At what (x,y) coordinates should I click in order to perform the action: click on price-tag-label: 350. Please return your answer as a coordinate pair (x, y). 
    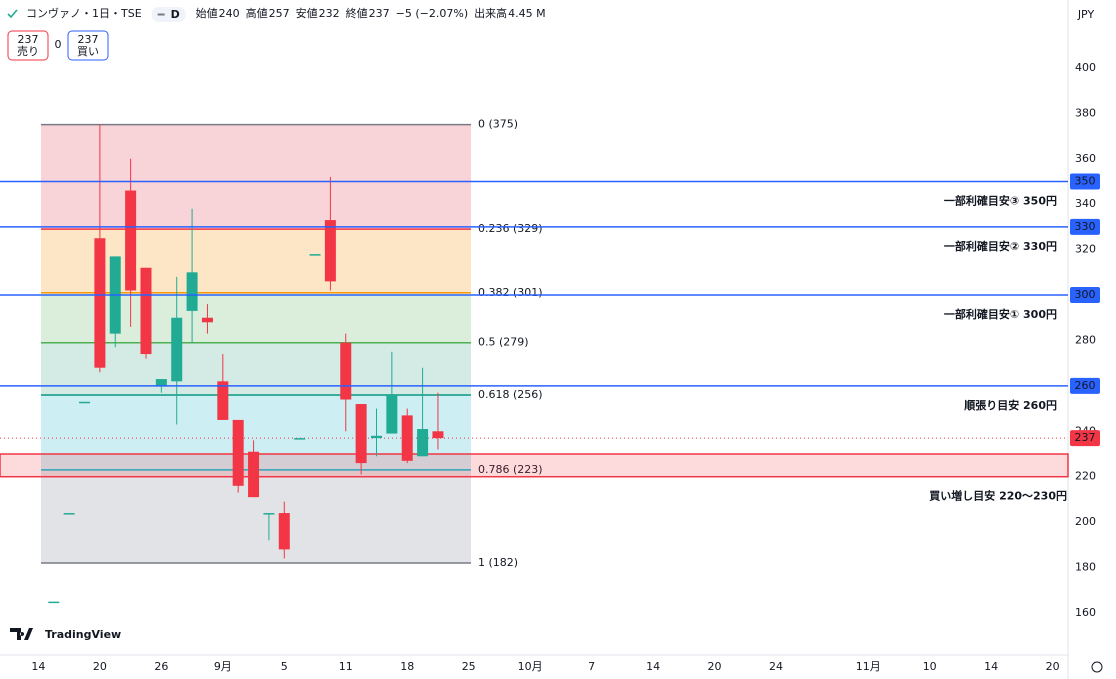
    Looking at the image, I should click on (1085, 180).